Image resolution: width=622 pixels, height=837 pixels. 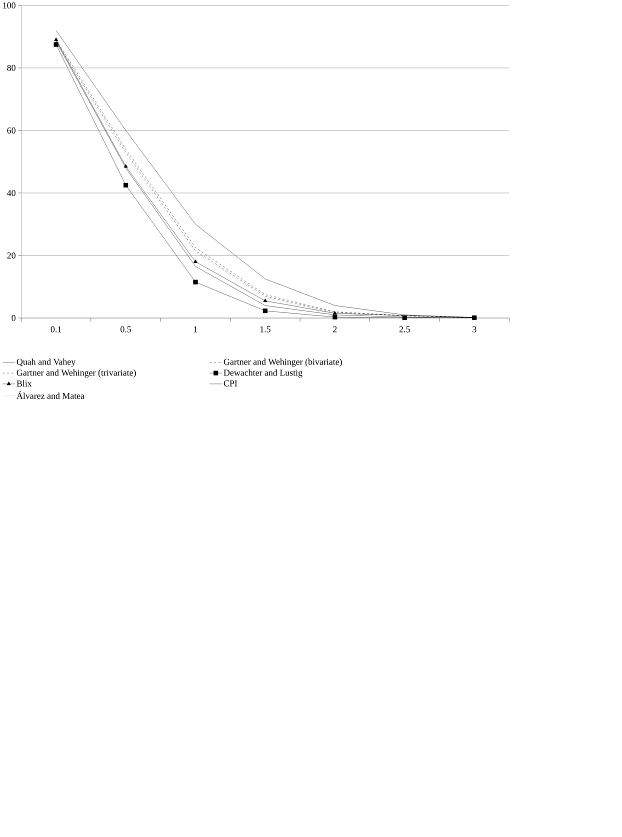 I want to click on x-tick-label: 2, so click(x=335, y=329).